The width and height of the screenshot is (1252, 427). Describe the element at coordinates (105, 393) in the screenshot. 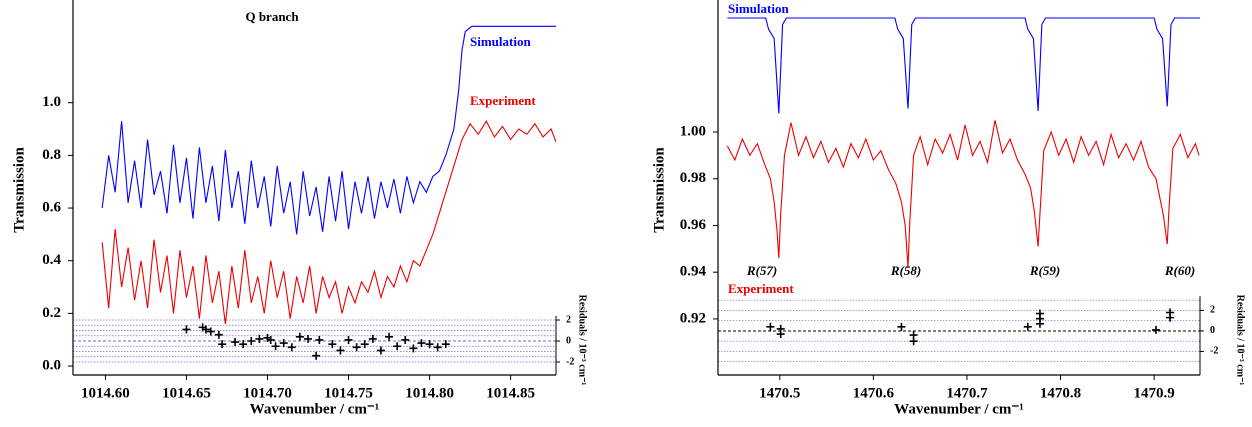

I see `x-tick-label: 1014.60` at that location.